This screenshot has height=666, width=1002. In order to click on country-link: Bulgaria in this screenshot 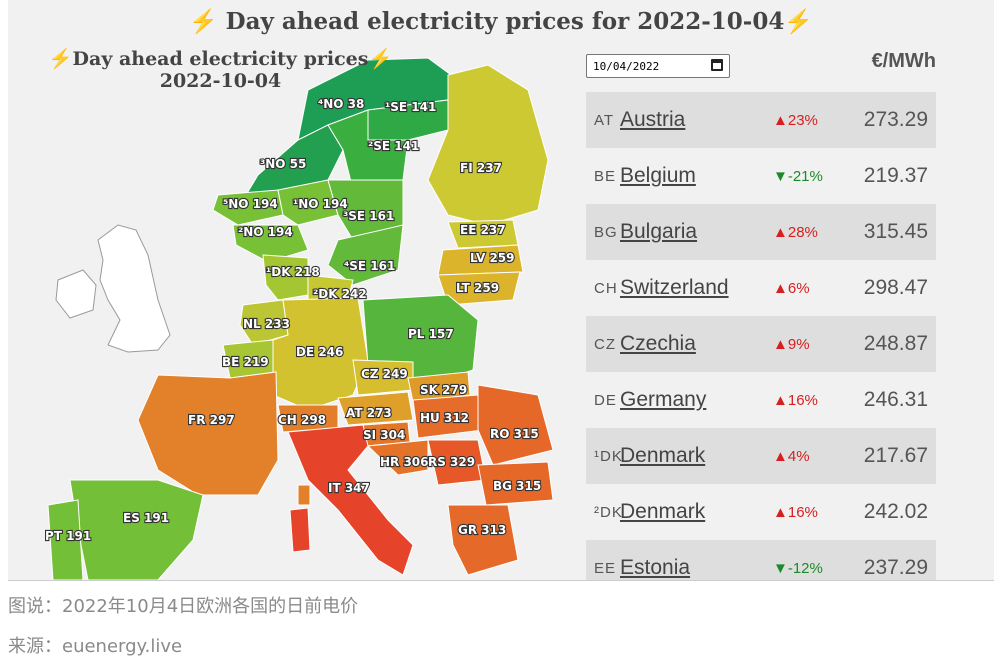, I will do `click(659, 231)`.